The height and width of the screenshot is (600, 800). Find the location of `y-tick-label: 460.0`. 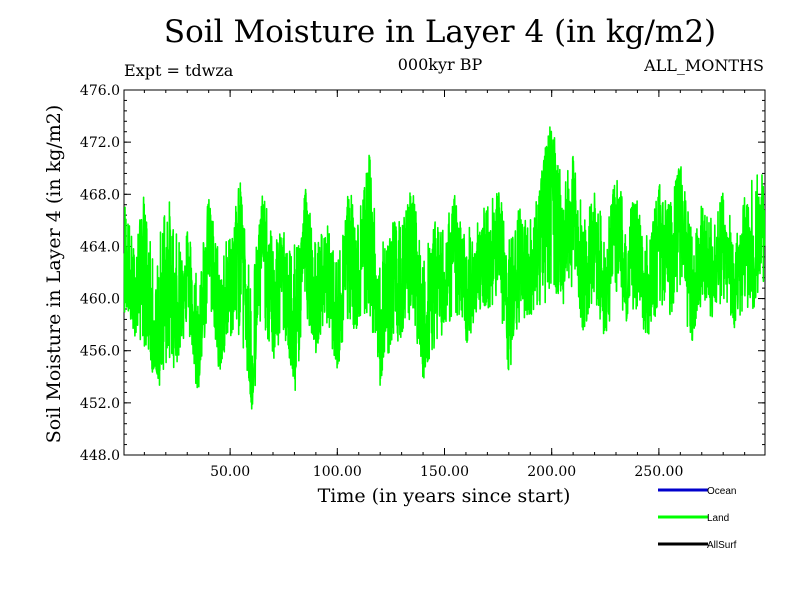

y-tick-label: 460.0 is located at coordinates (100, 300).